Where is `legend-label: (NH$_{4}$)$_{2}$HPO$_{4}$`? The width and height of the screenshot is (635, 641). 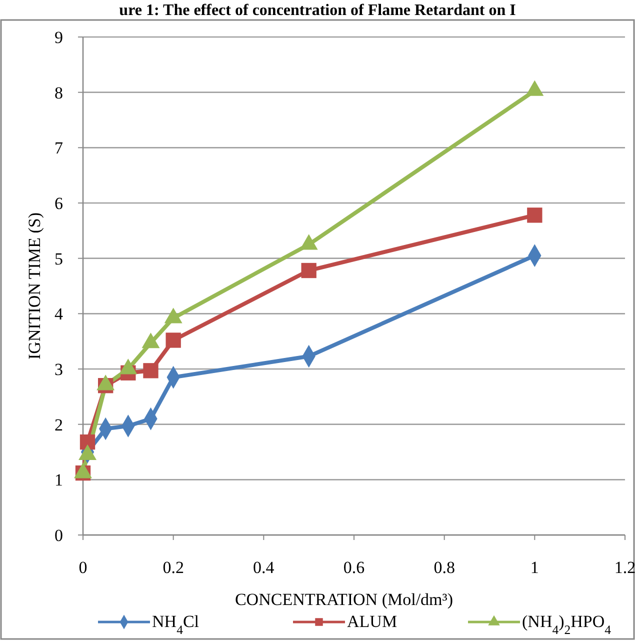 legend-label: (NH$_{4}$)$_{2}$HPO$_{4}$ is located at coordinates (567, 624).